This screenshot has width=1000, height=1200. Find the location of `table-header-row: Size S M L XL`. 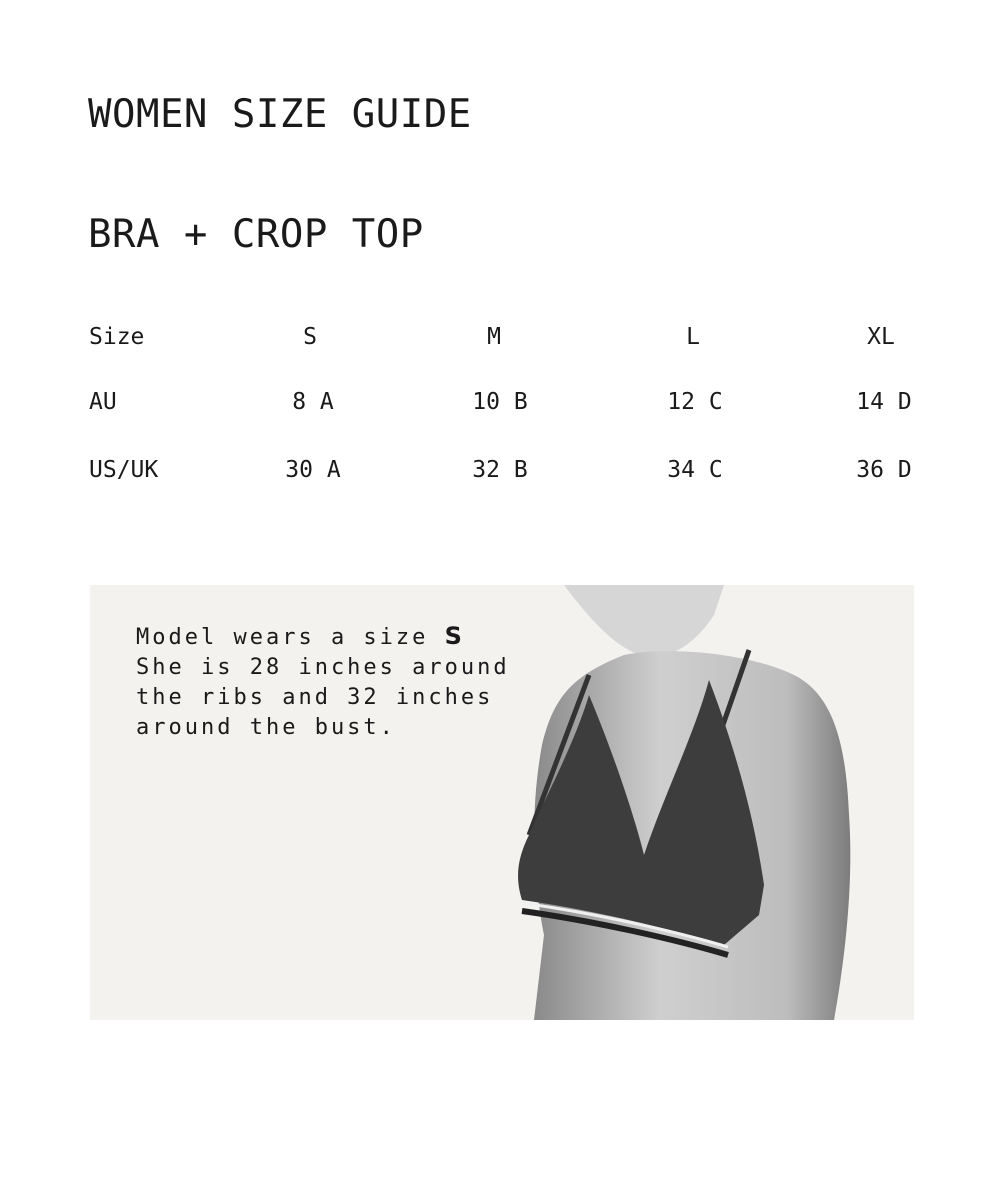

table-header-row: Size S M L XL is located at coordinates (500, 339).